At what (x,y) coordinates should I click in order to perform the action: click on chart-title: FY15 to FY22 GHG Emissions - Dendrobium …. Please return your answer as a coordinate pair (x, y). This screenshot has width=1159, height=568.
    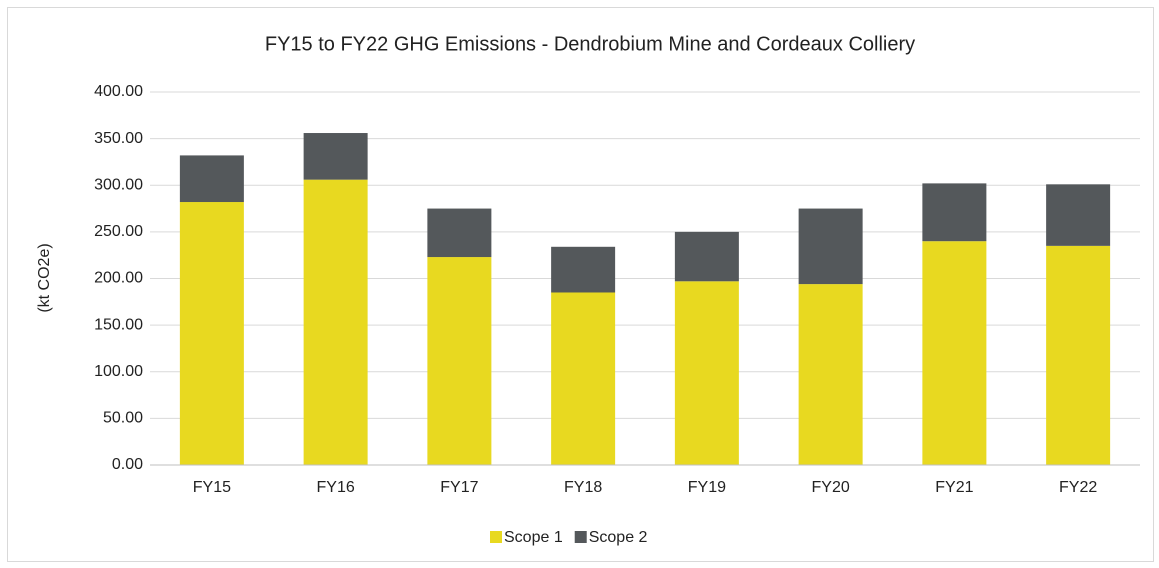
    Looking at the image, I should click on (590, 44).